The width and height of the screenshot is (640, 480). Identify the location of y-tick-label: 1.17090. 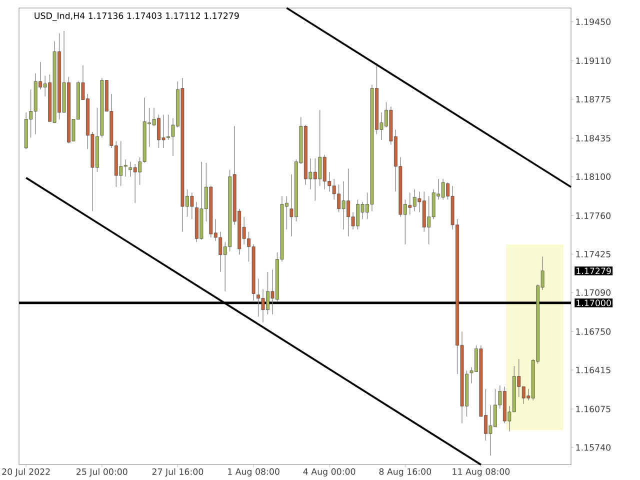
(593, 292).